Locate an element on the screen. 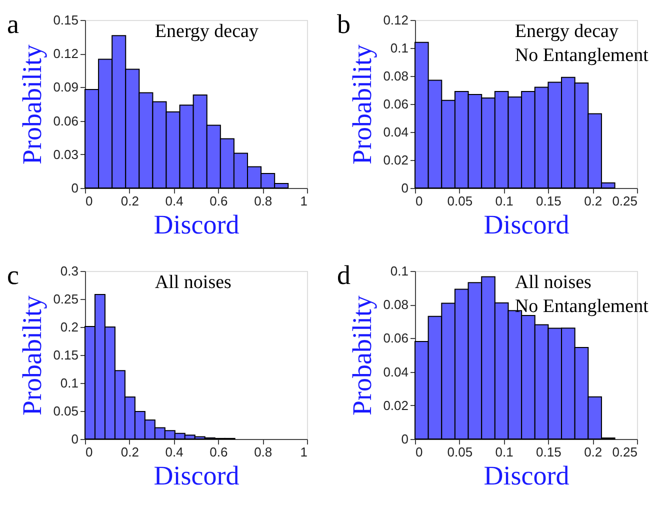 Image resolution: width=663 pixels, height=523 pixels. y-tick-label: 0.25 is located at coordinates (65, 299).